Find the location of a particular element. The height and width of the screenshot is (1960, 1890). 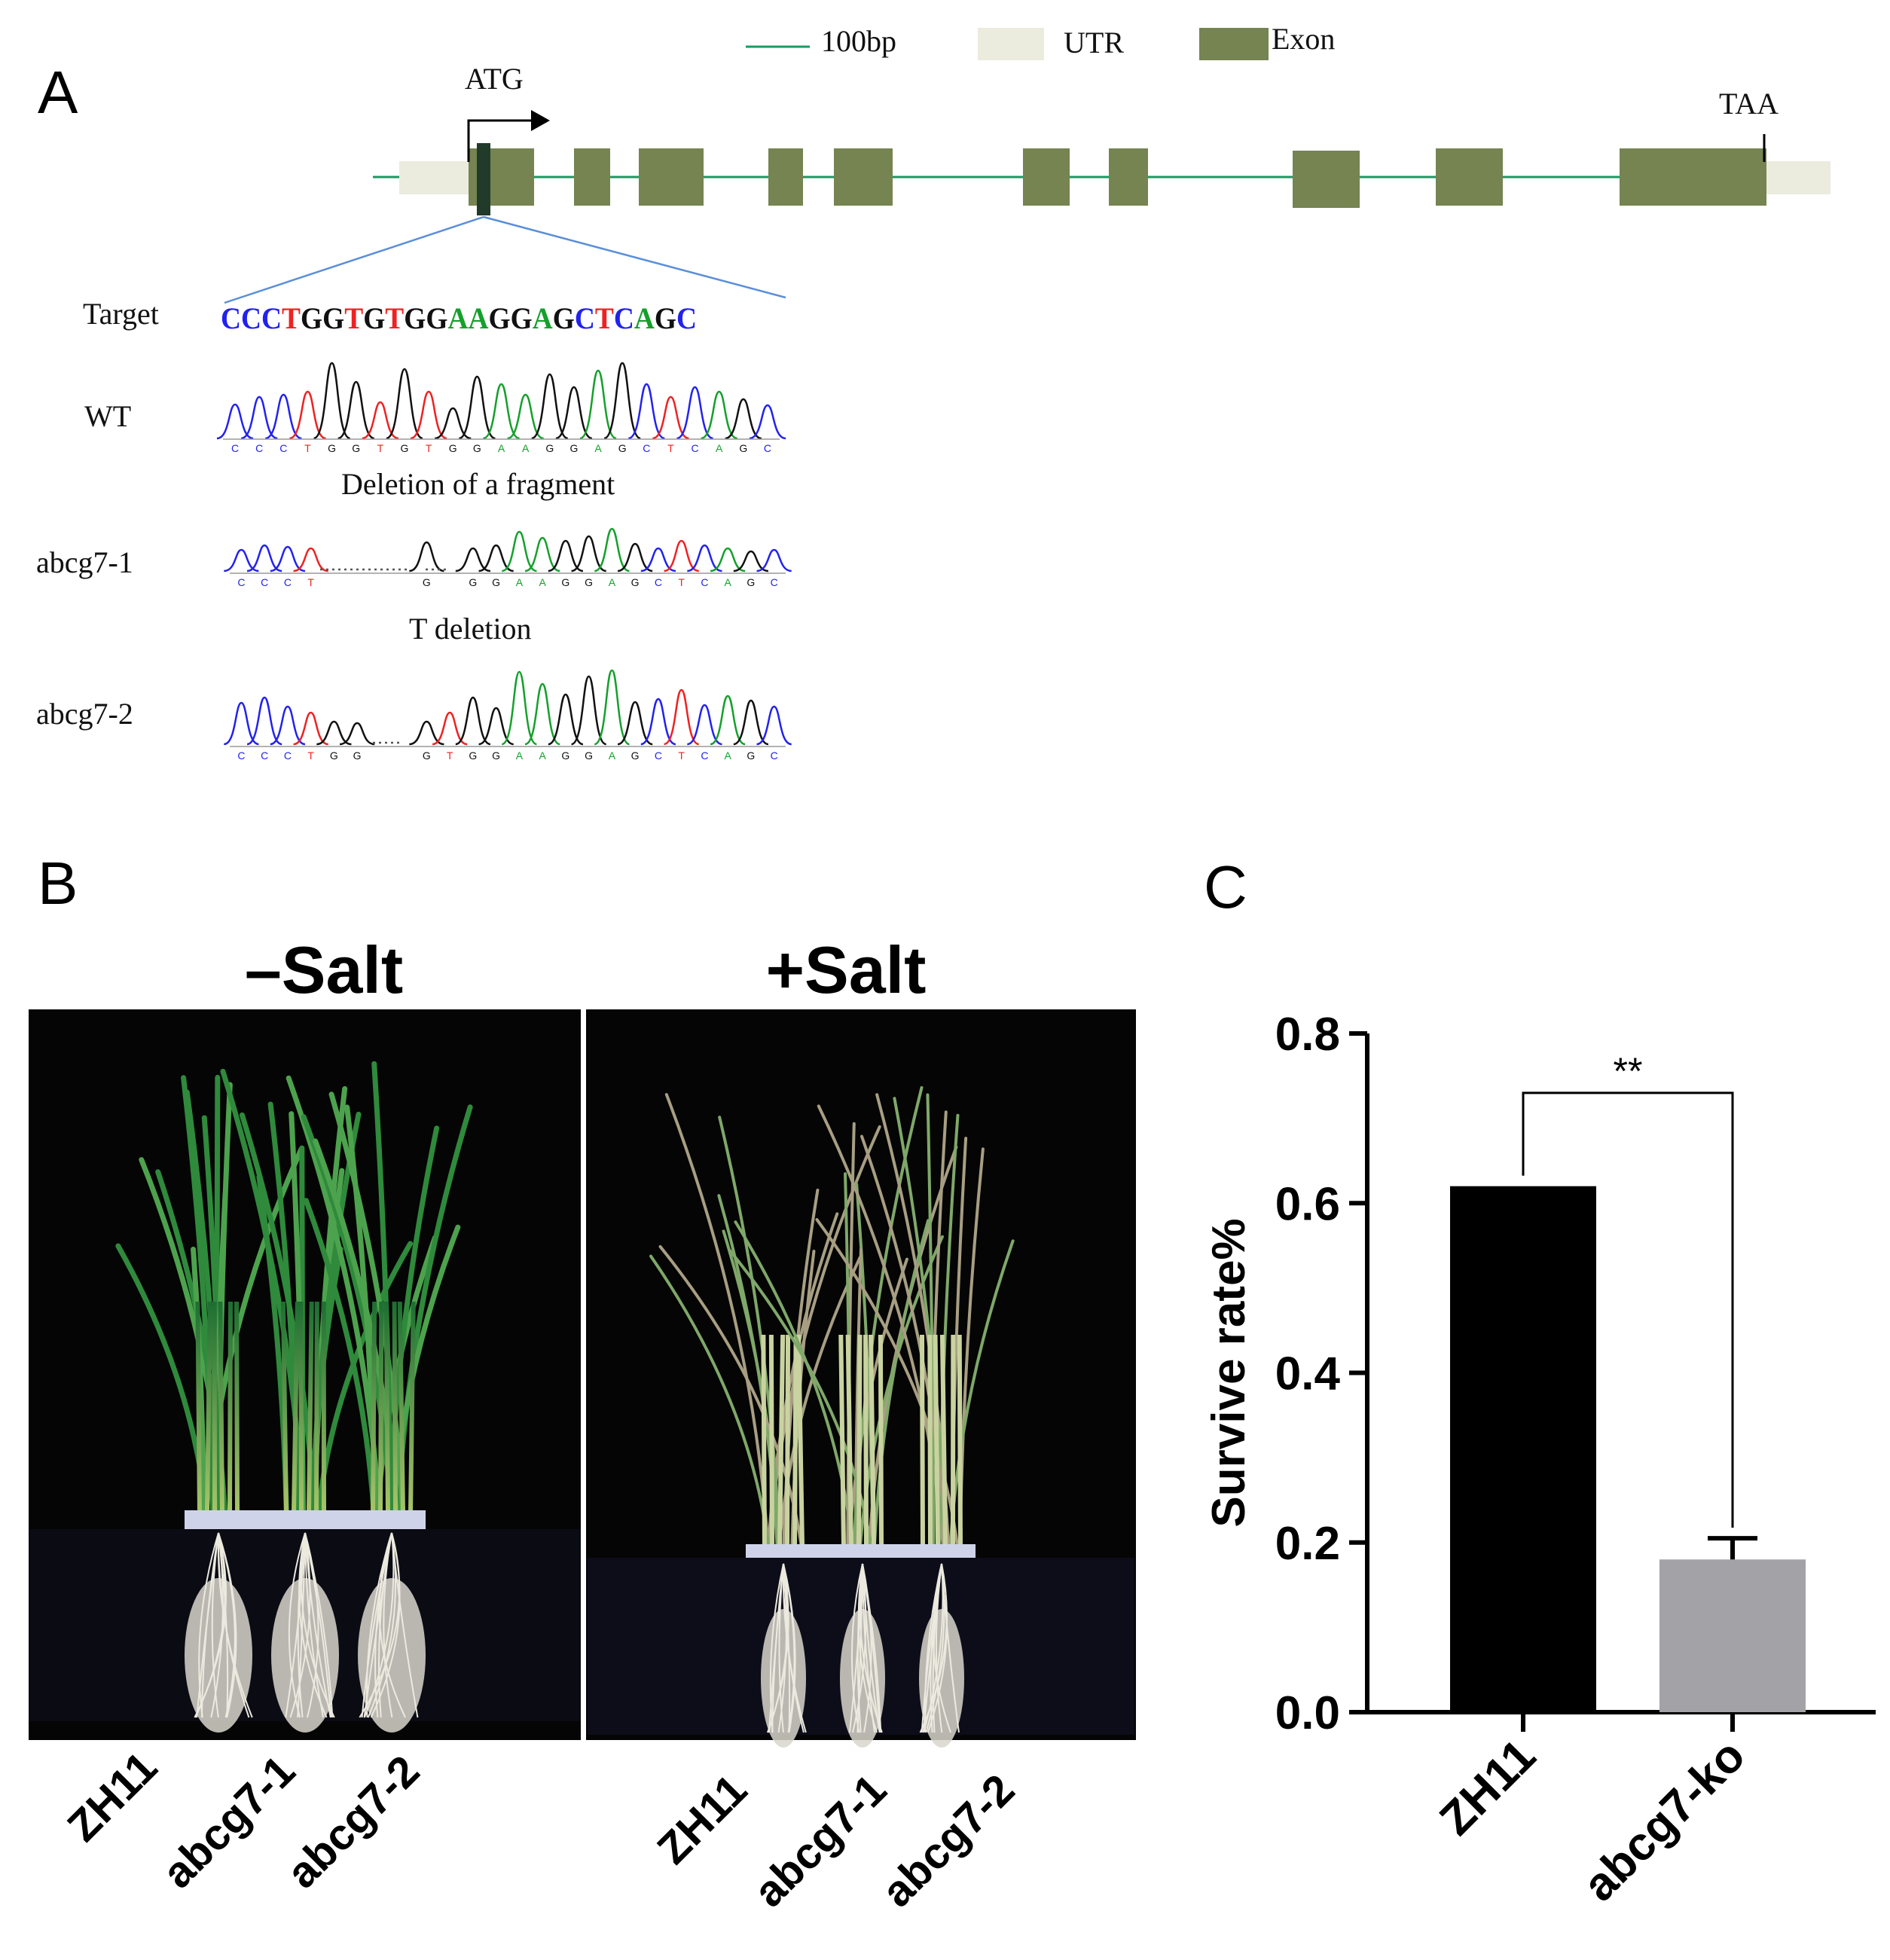

zoom-line-right is located at coordinates (634, 257).